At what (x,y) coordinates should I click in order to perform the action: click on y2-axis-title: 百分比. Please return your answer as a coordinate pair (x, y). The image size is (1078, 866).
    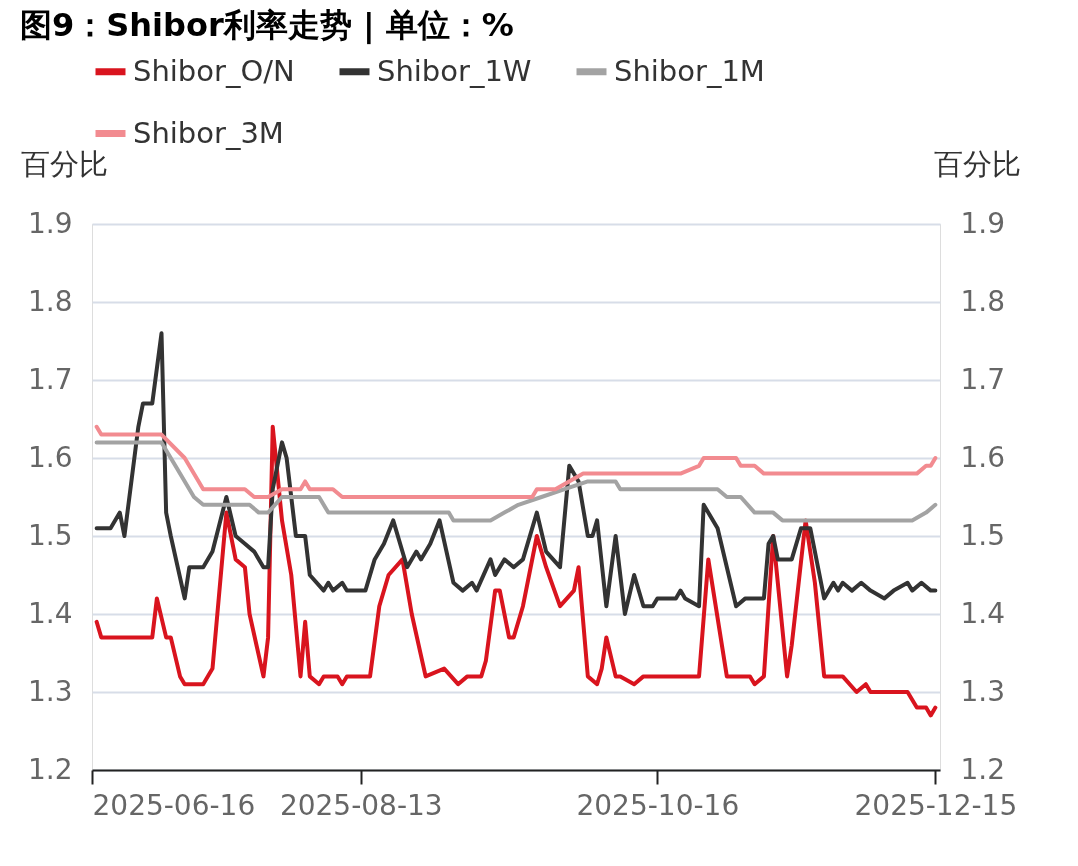
    Looking at the image, I should click on (977, 163).